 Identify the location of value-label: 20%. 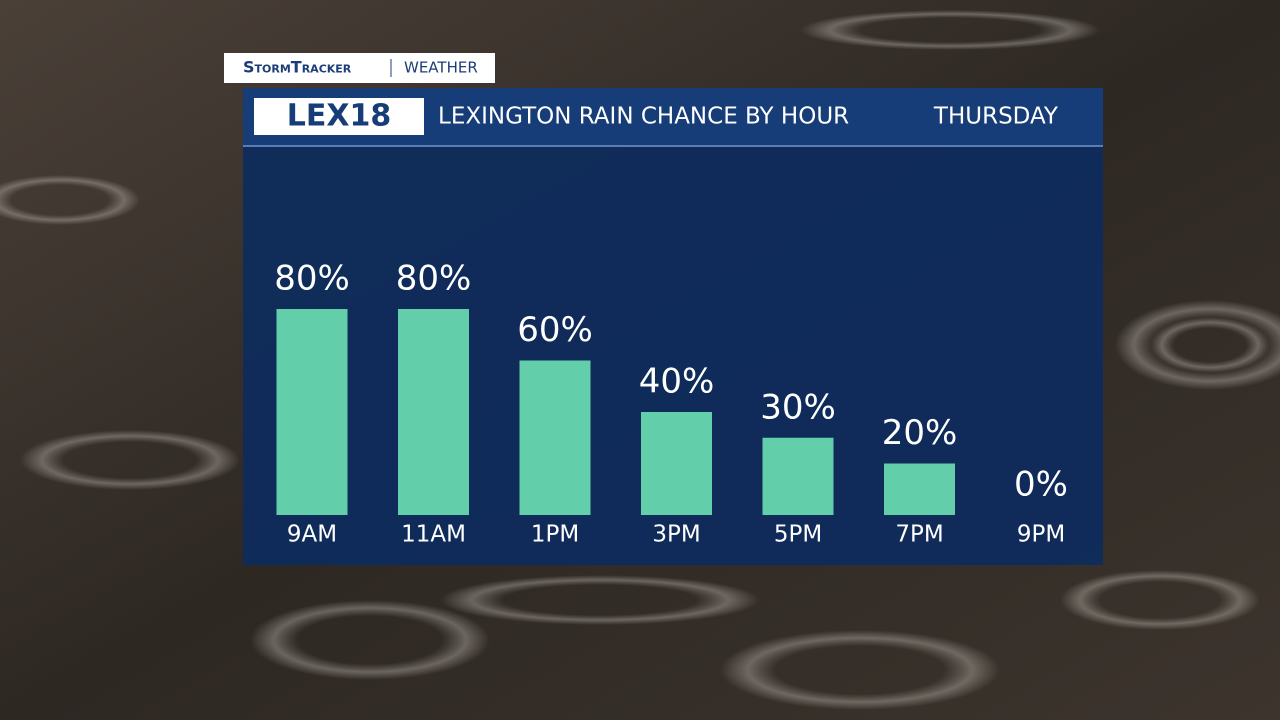
(920, 433).